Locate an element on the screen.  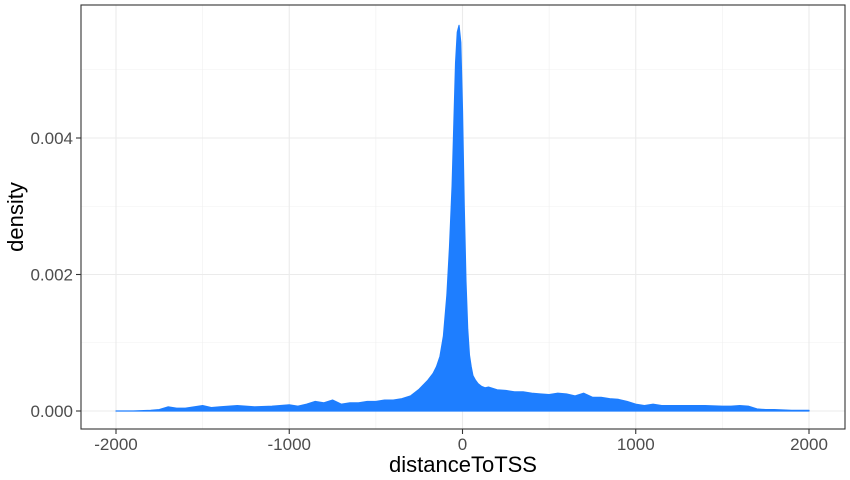
y-axis-title: density is located at coordinates (15, 217).